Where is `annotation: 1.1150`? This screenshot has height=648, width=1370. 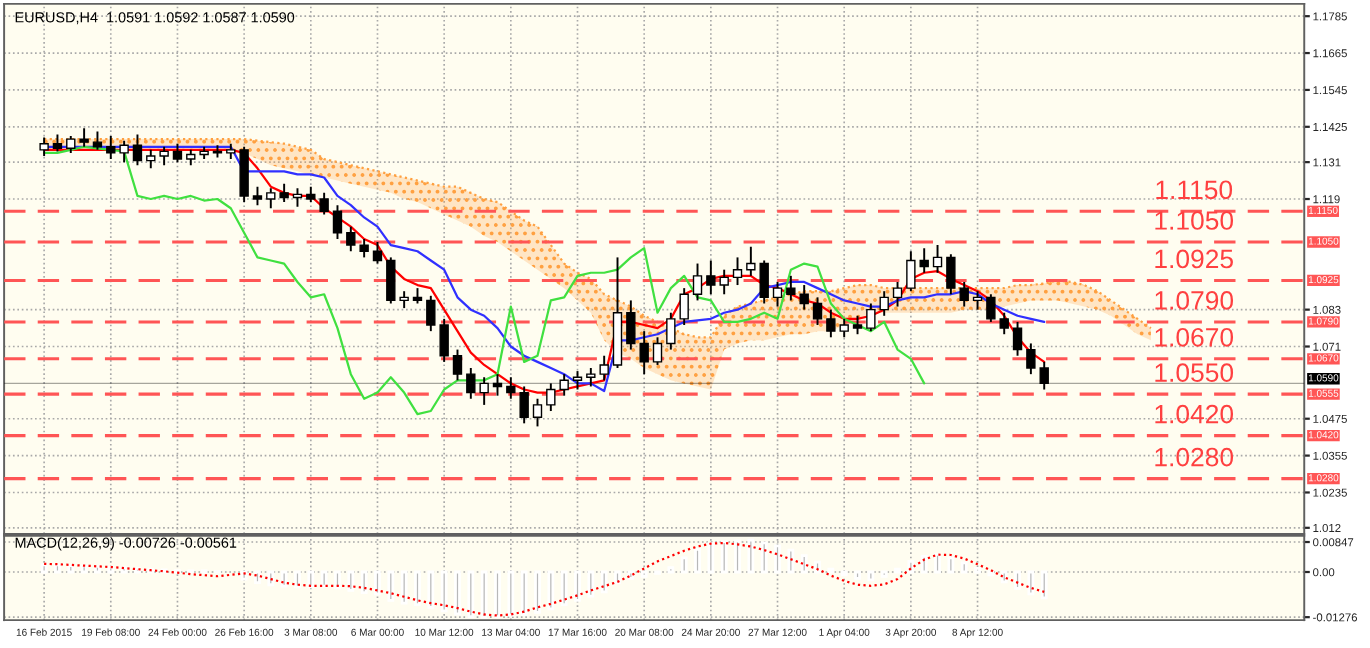 annotation: 1.1150 is located at coordinates (1194, 190).